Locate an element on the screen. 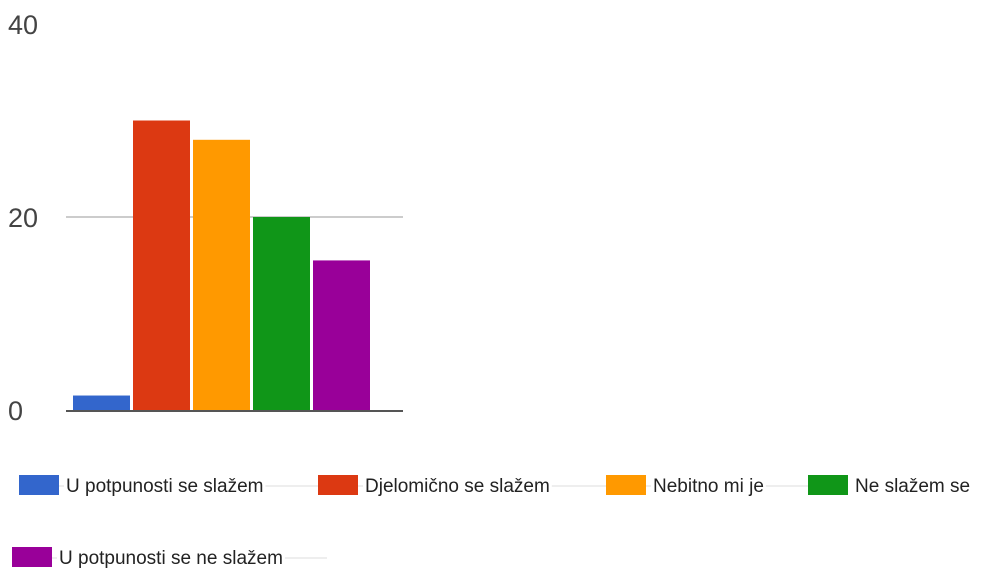 Image resolution: width=987 pixels, height=569 pixels. legend-label: Djelomično se slažem is located at coordinates (457, 486).